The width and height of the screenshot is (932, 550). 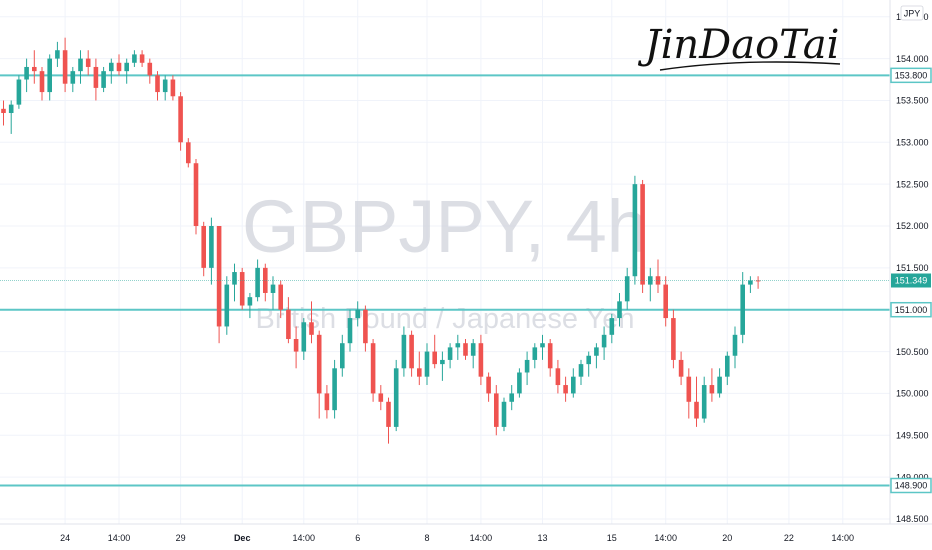 What do you see at coordinates (445, 226) in the screenshot?
I see `watermark-title: GBPJPY, 4h` at bounding box center [445, 226].